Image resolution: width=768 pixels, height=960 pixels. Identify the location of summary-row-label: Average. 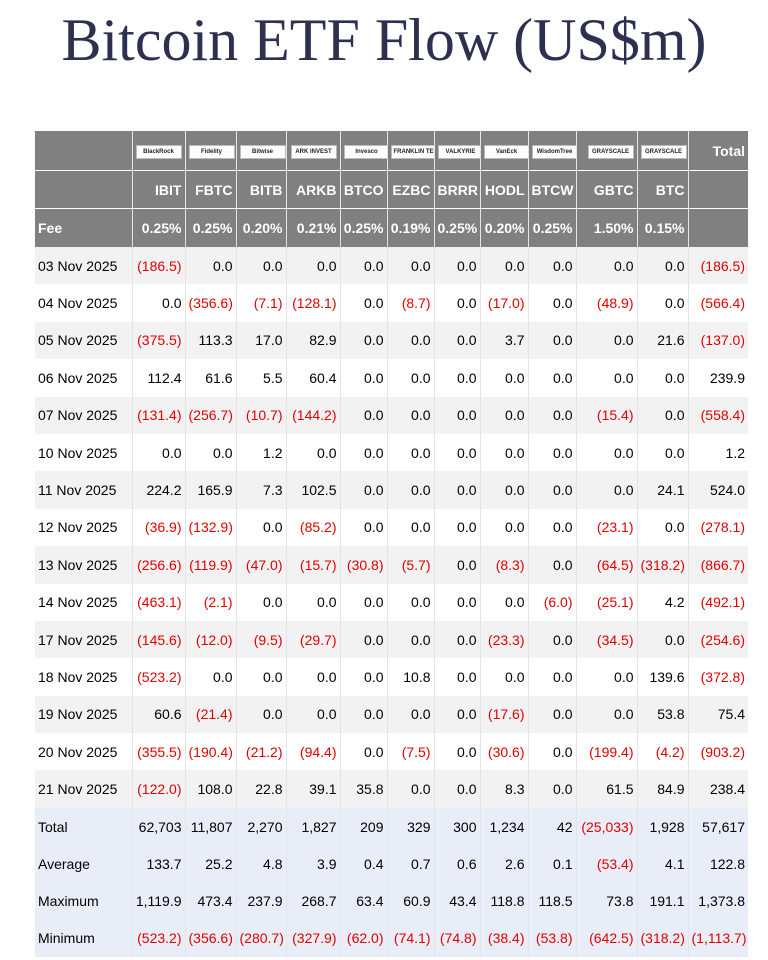
(83, 864).